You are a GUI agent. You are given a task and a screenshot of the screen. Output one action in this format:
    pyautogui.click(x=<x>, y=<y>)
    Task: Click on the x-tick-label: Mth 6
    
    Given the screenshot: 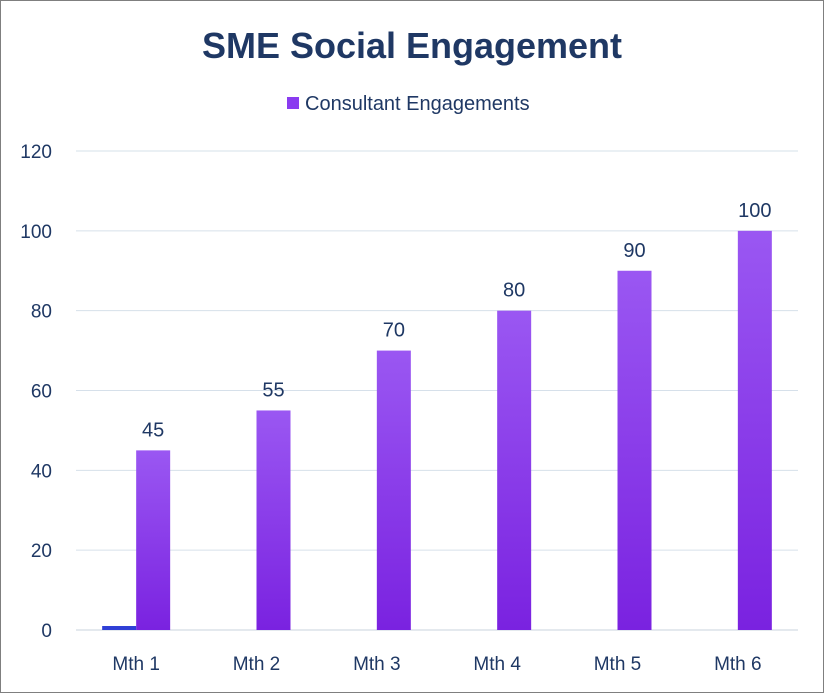 What is the action you would take?
    pyautogui.click(x=738, y=664)
    